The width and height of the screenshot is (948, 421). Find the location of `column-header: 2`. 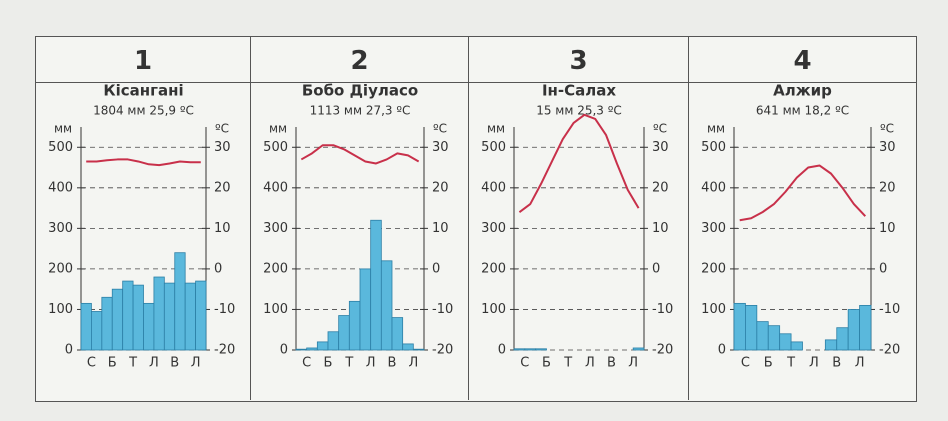

column-header: 2 is located at coordinates (359, 60).